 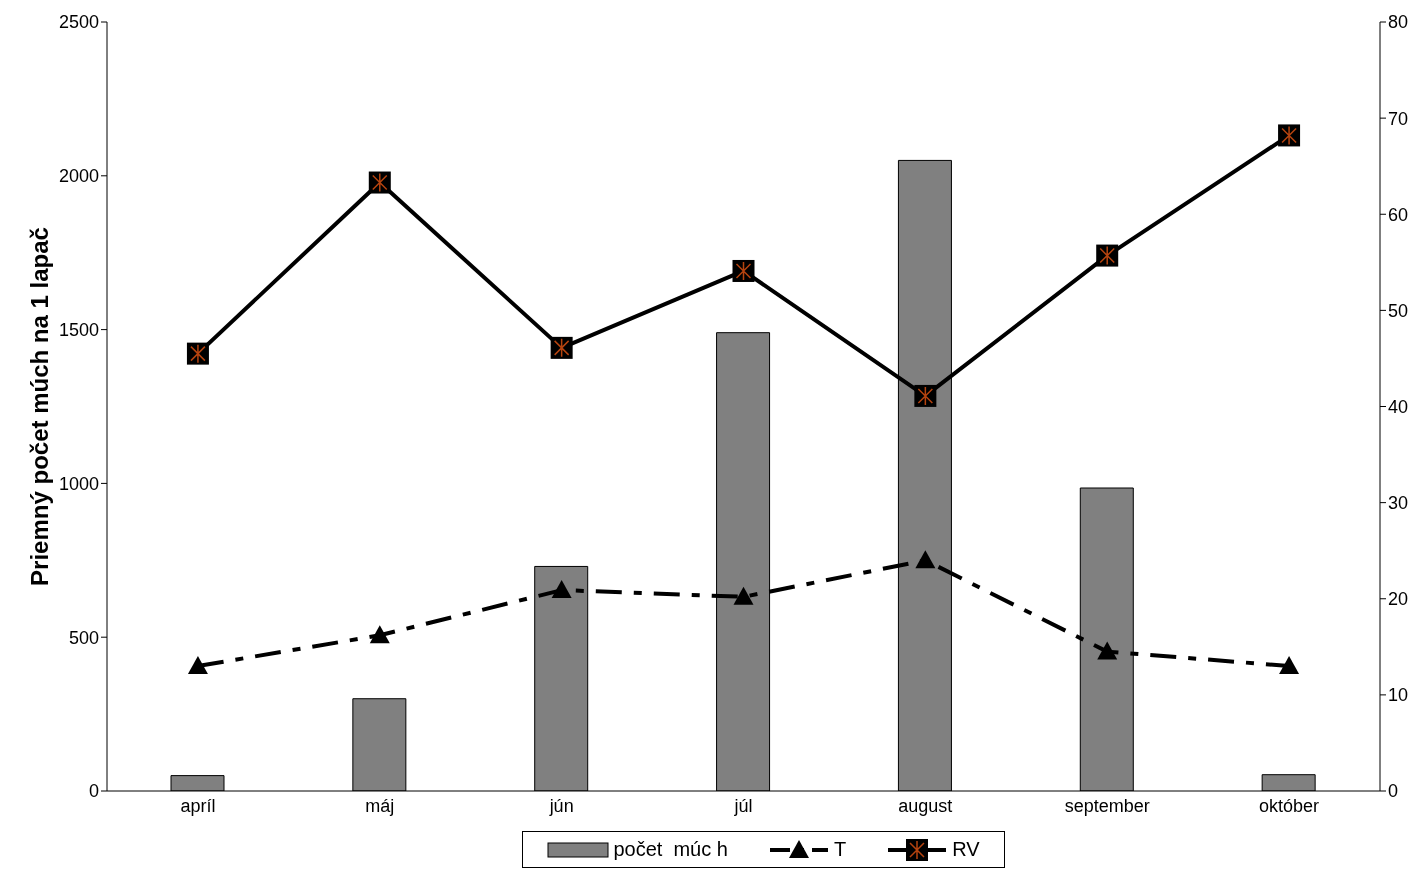 What do you see at coordinates (965, 849) in the screenshot?
I see `legend-label: RV` at bounding box center [965, 849].